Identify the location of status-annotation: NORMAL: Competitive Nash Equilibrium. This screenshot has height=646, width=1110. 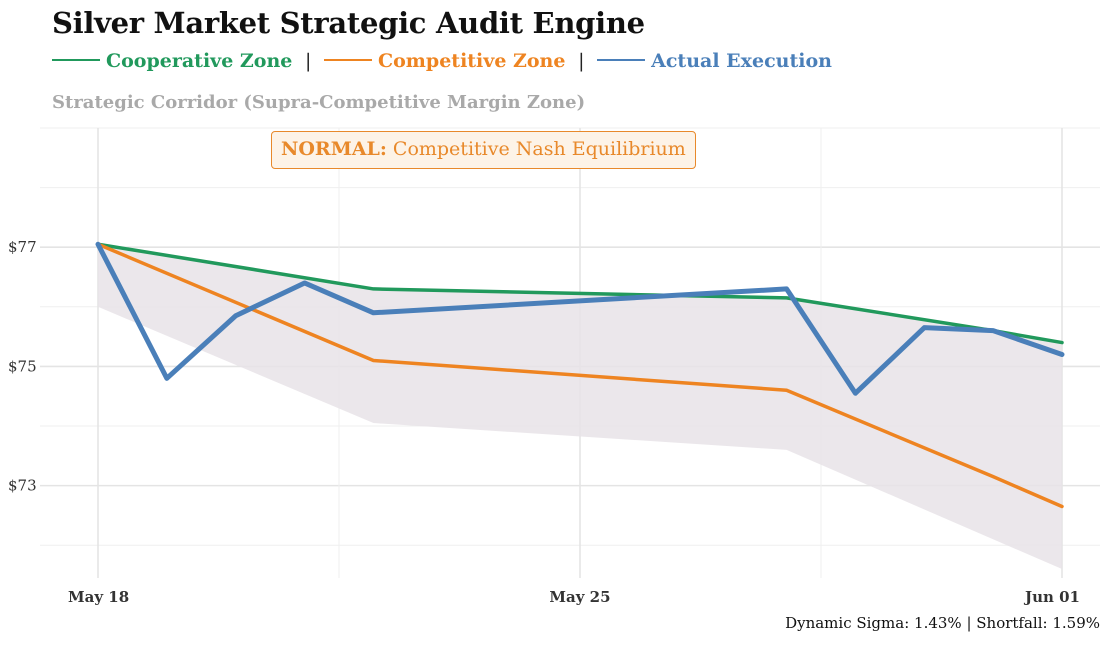
(483, 150).